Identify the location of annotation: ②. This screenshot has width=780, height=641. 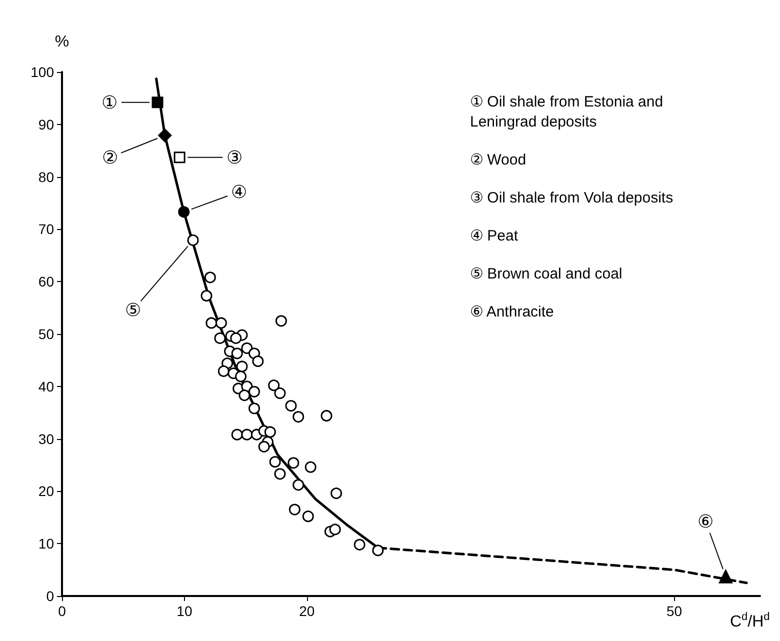
(110, 157).